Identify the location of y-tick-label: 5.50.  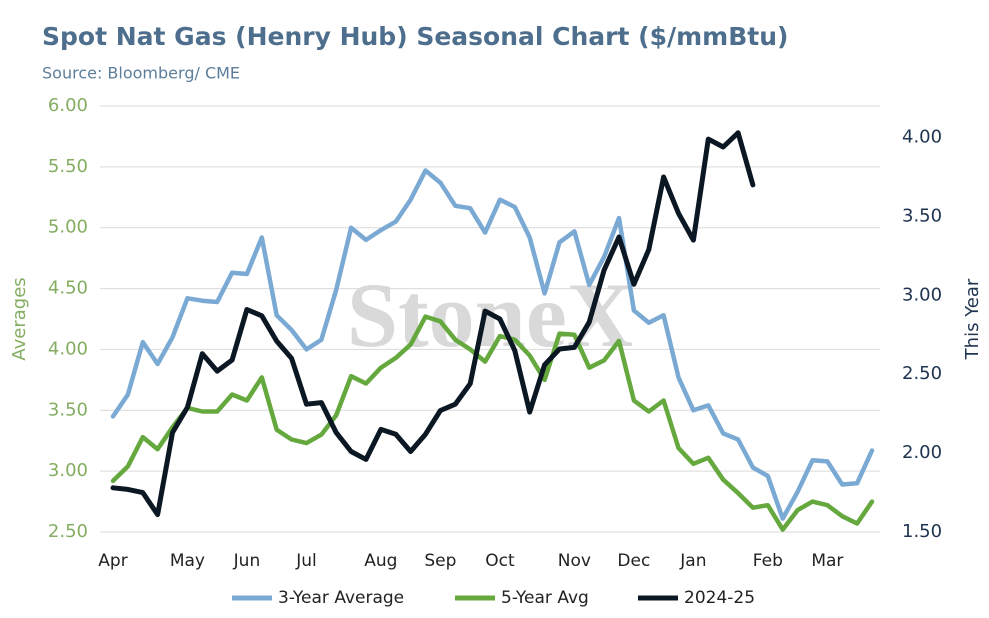
(68, 166).